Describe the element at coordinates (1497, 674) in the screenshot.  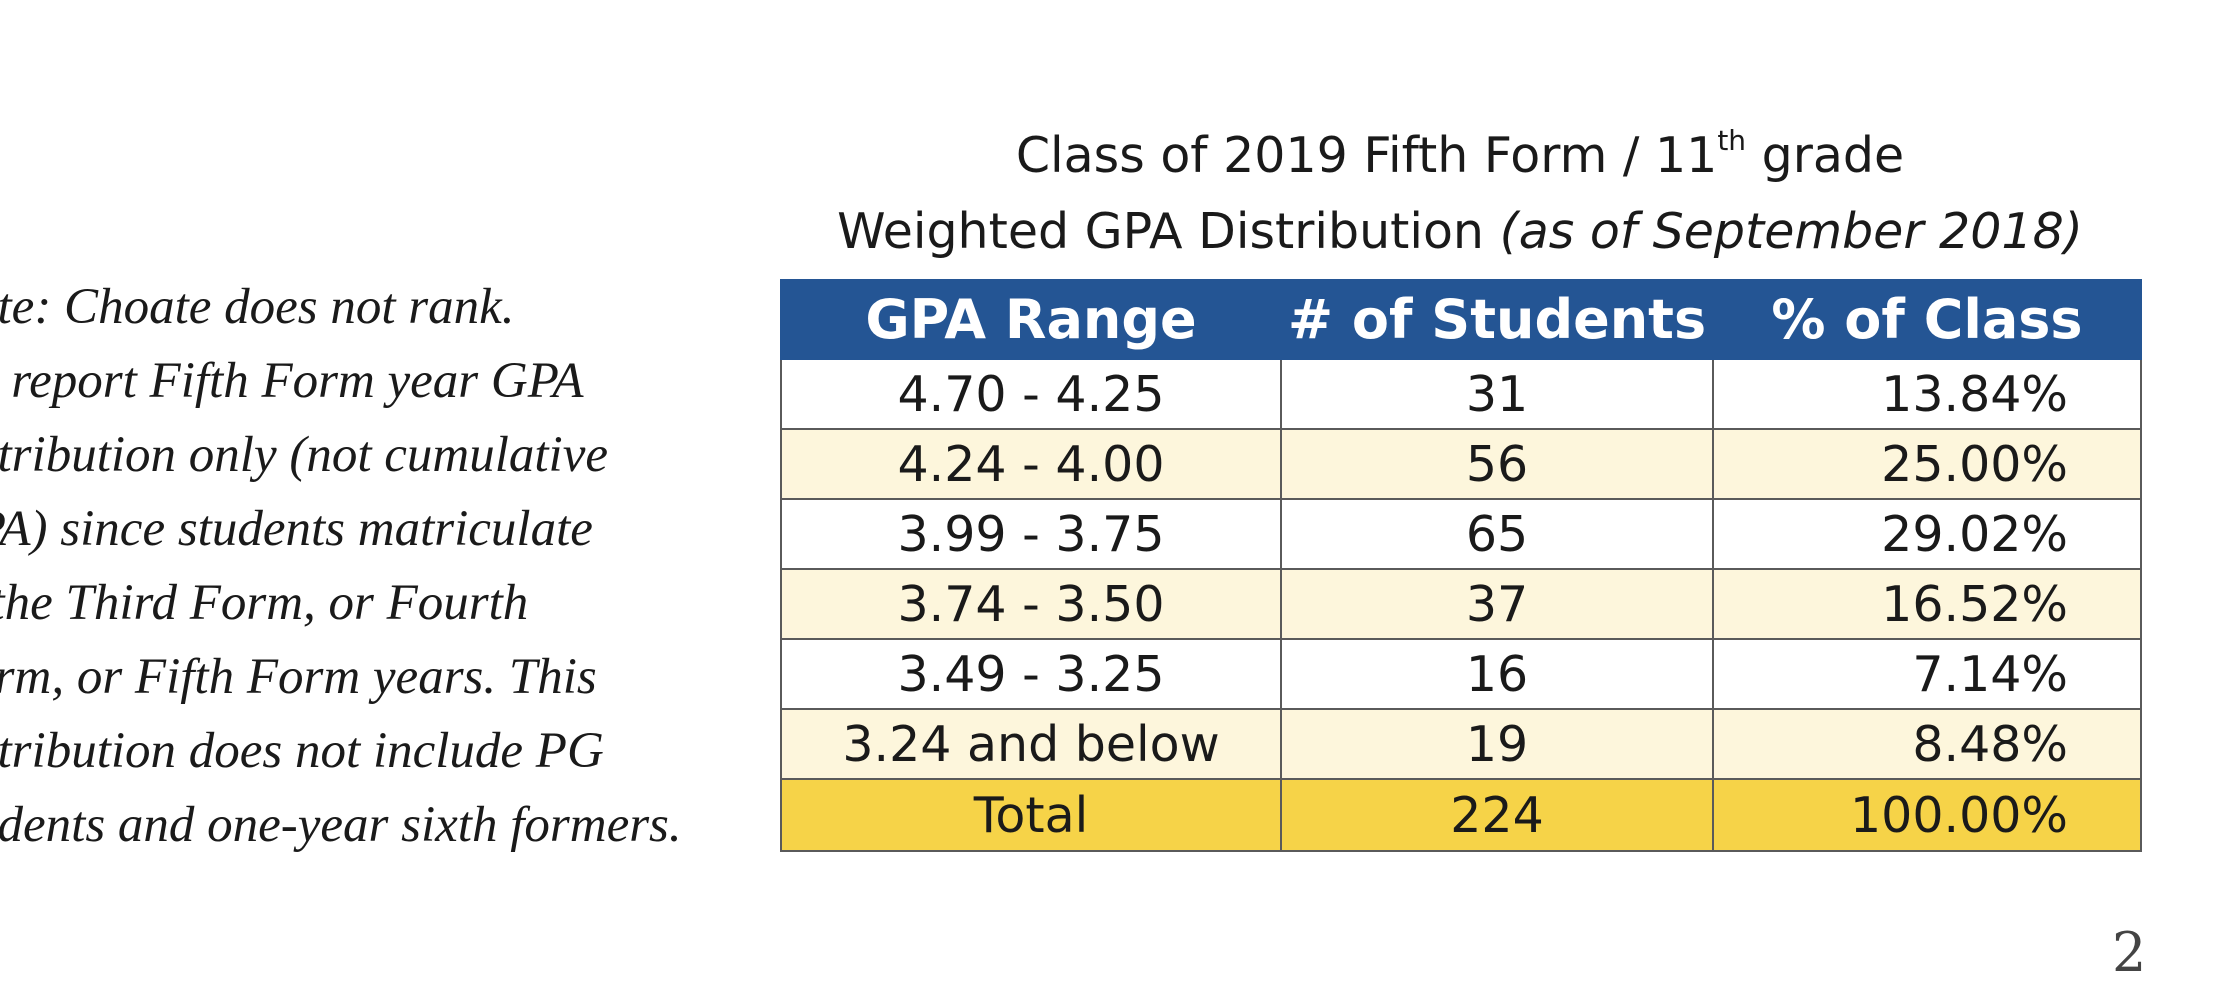
I see `cell-students: 16` at that location.